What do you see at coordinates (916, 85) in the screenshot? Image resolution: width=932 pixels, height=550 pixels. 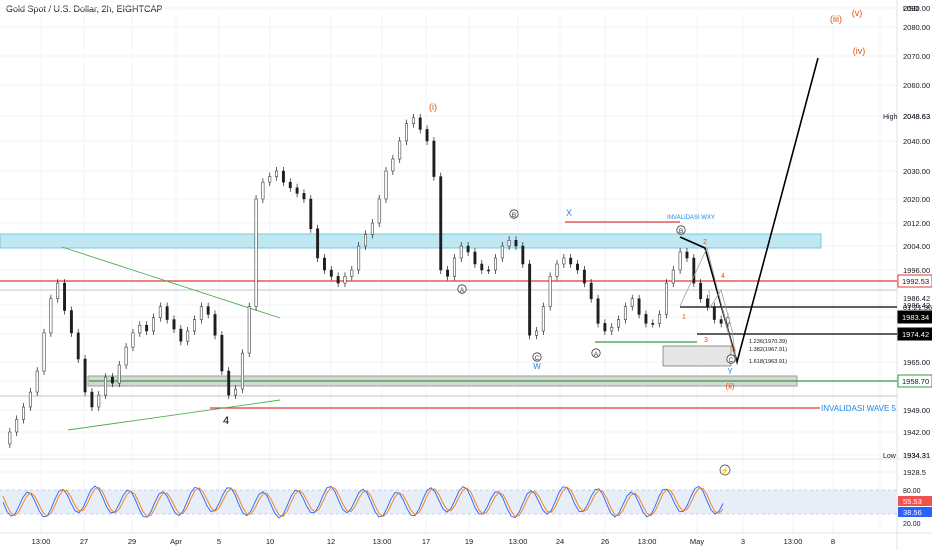 I see `price-tick-17: 2060.00` at bounding box center [916, 85].